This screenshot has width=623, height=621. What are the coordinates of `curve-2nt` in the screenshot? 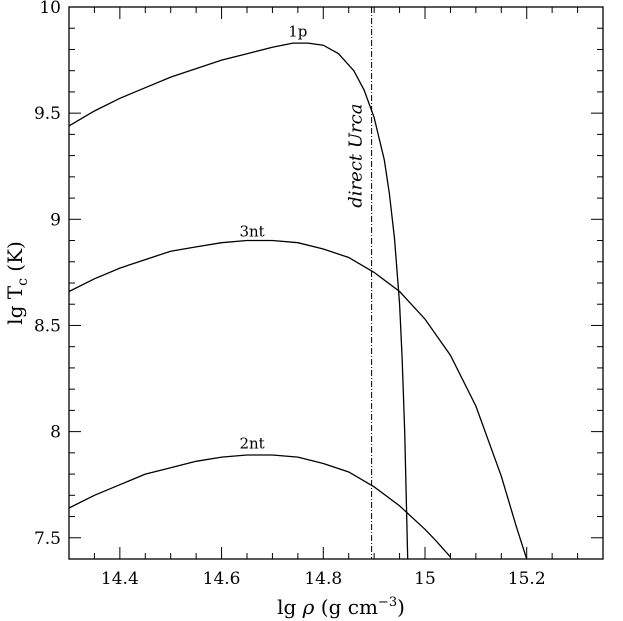 It's located at (260, 506).